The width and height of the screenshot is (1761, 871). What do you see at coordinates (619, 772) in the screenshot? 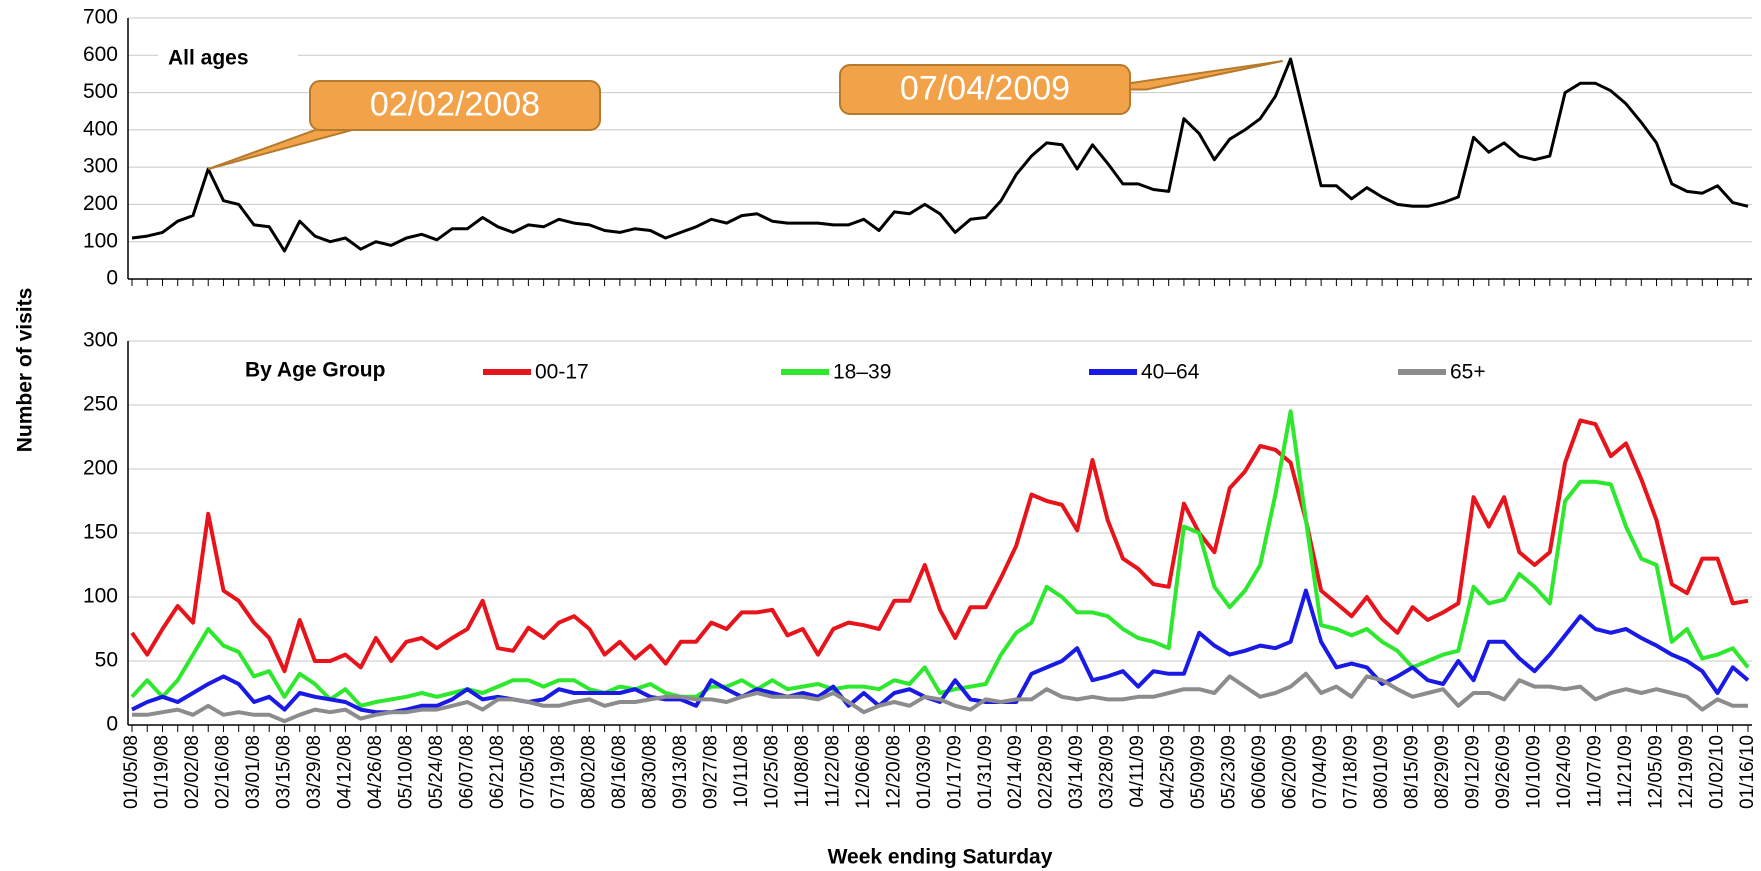
I see `x-tick-label: 08/16/08` at bounding box center [619, 772].